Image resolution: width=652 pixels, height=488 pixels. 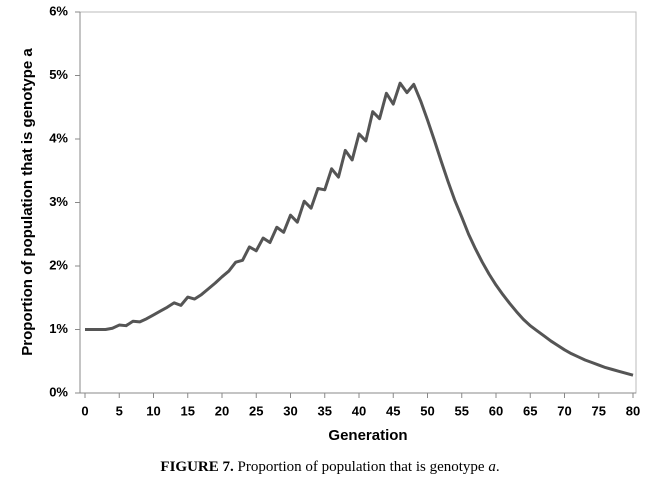 I want to click on caption-end: ., so click(x=498, y=467).